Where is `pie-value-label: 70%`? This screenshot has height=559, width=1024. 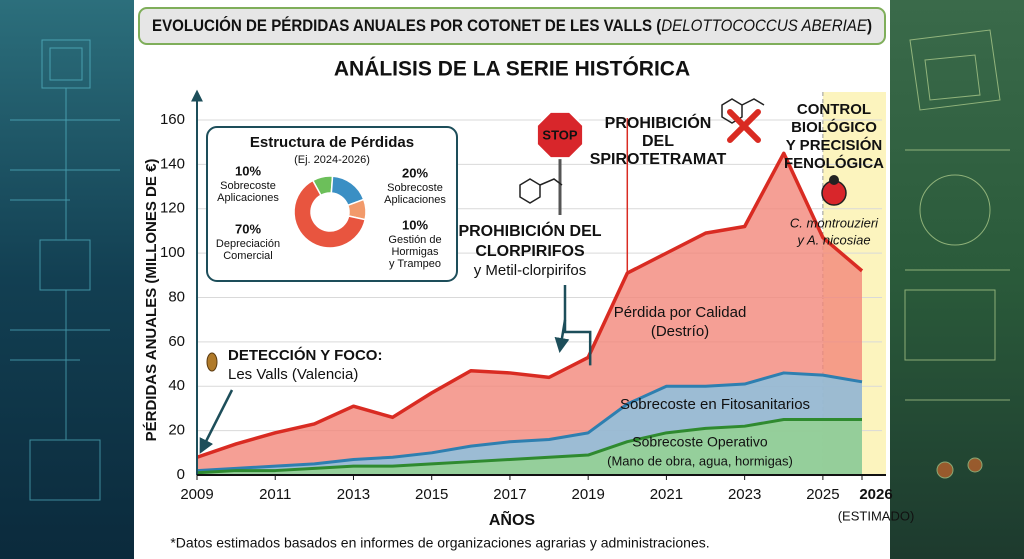
pie-value-label: 70% is located at coordinates (248, 228).